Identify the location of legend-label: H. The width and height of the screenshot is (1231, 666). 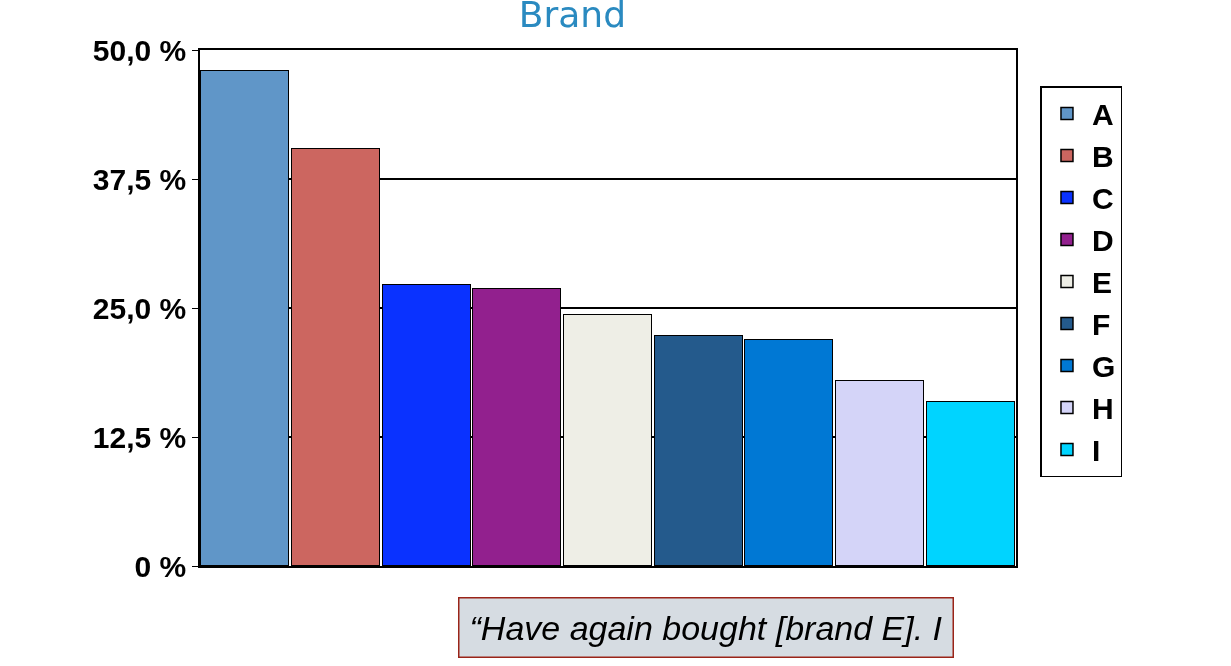
(1102, 409).